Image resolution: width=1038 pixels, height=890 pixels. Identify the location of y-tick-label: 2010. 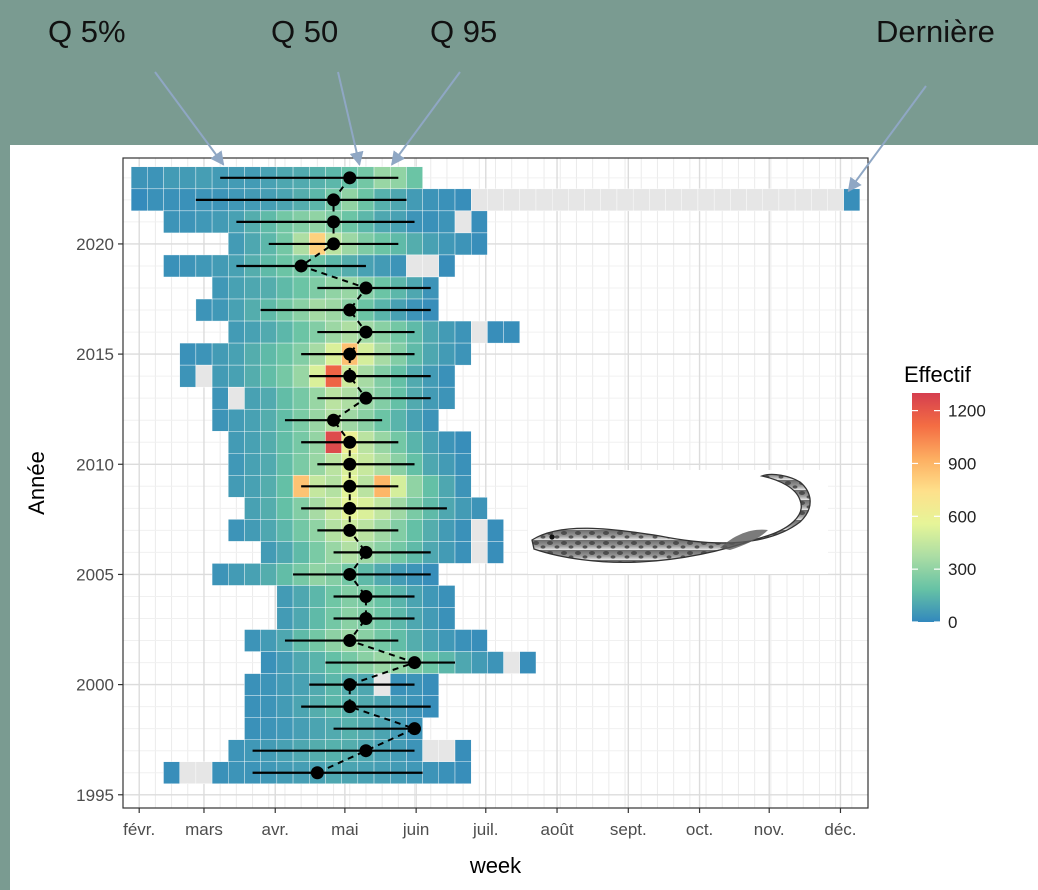
(95, 464).